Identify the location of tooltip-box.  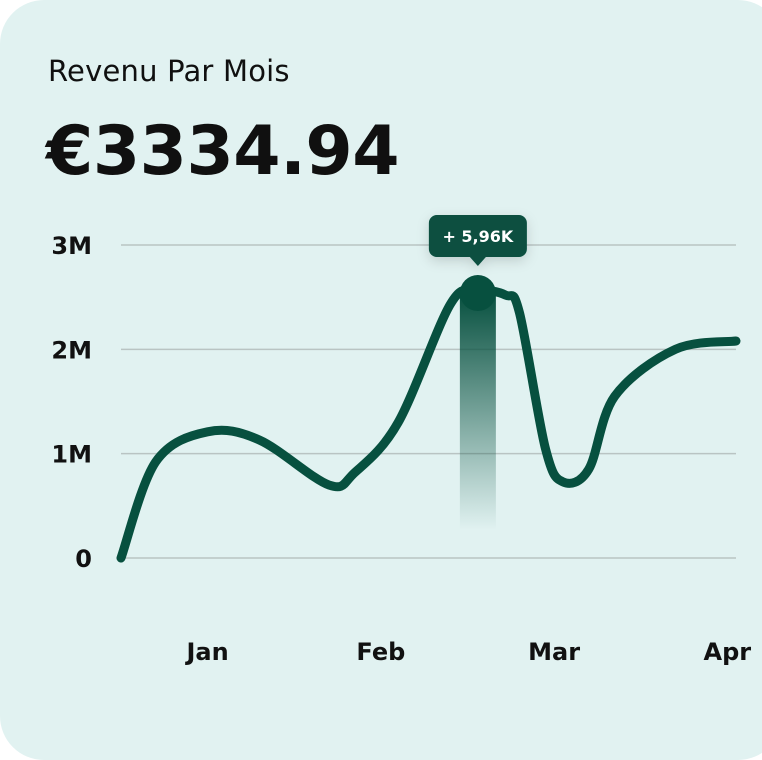
(477, 235).